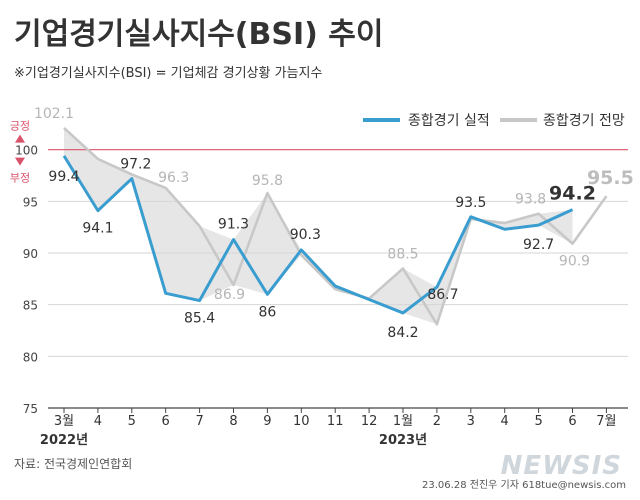 The image size is (640, 500). What do you see at coordinates (63, 177) in the screenshot?
I see `data-label-actual: 99.4` at bounding box center [63, 177].